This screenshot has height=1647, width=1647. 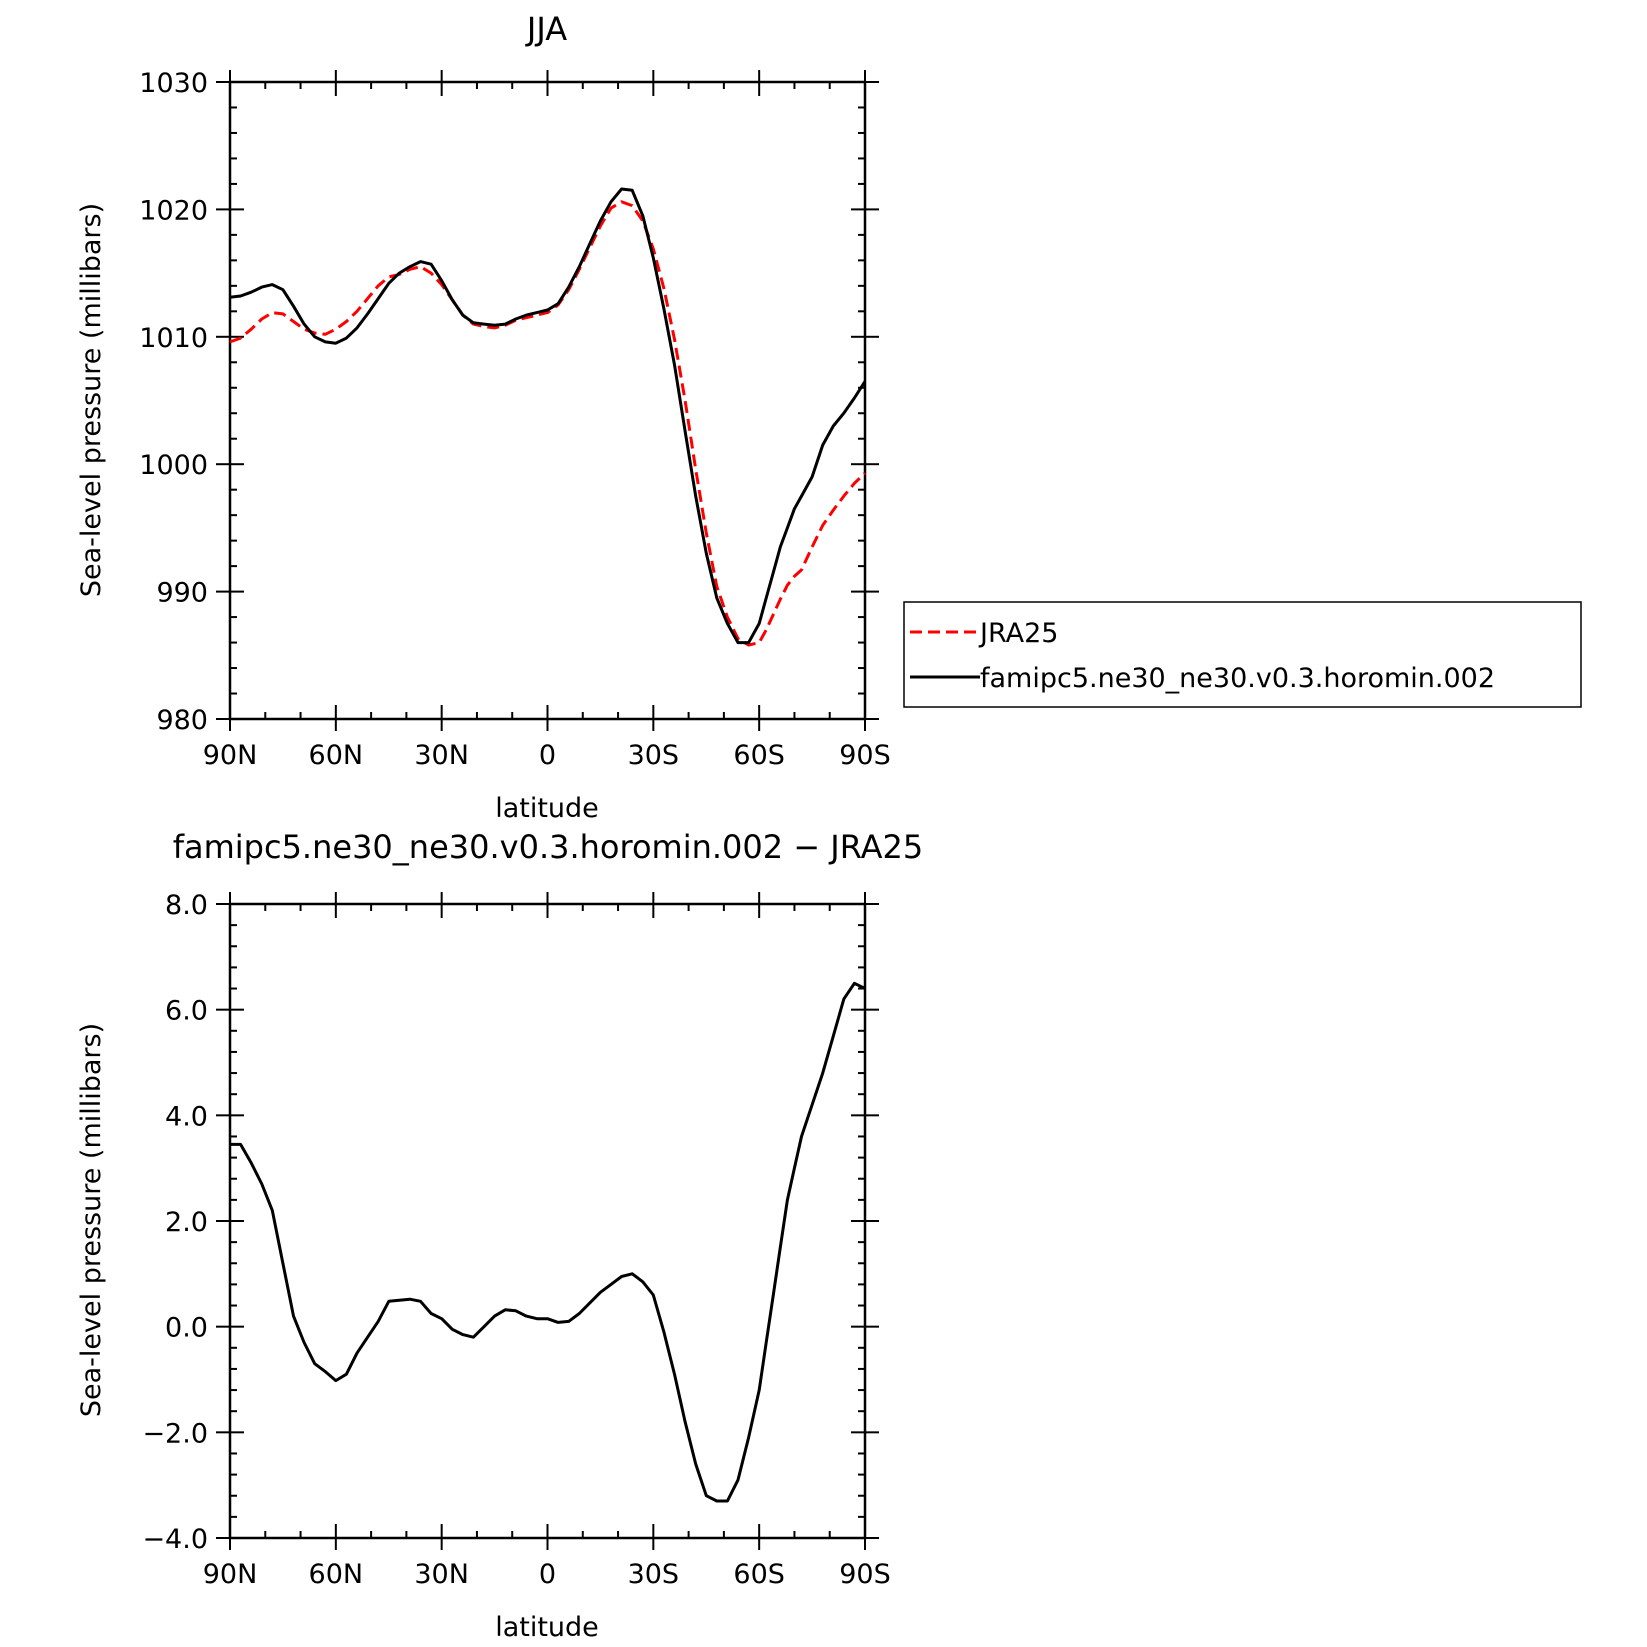 What do you see at coordinates (91, 400) in the screenshot?
I see `top-y-axis-label: Sea-level pressure (millibars)` at bounding box center [91, 400].